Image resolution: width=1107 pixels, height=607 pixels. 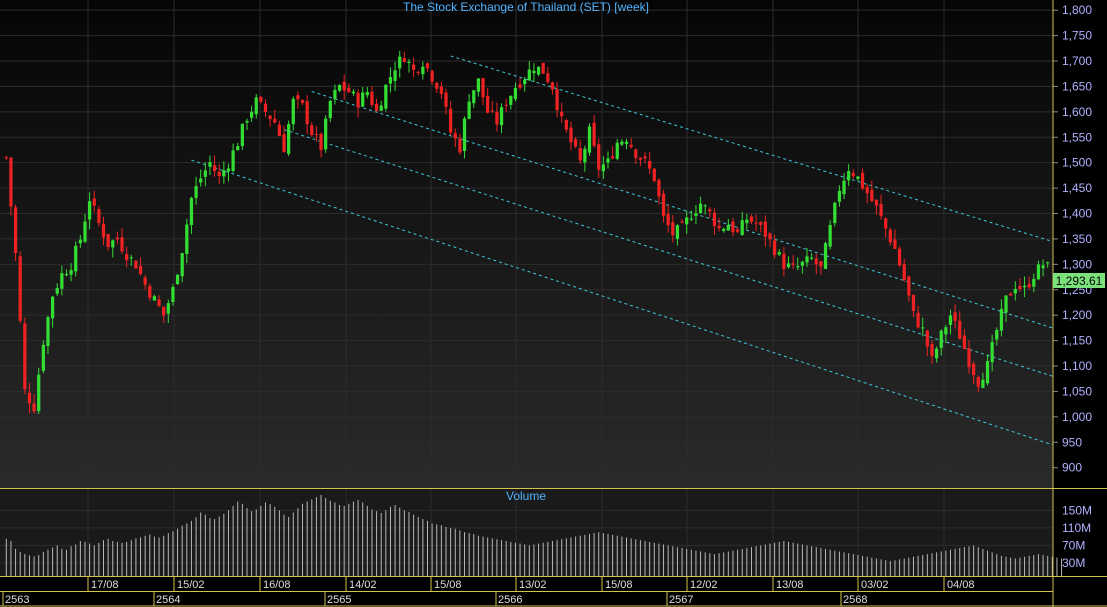 What do you see at coordinates (1077, 137) in the screenshot?
I see `price-tick-label: 1,550` at bounding box center [1077, 137].